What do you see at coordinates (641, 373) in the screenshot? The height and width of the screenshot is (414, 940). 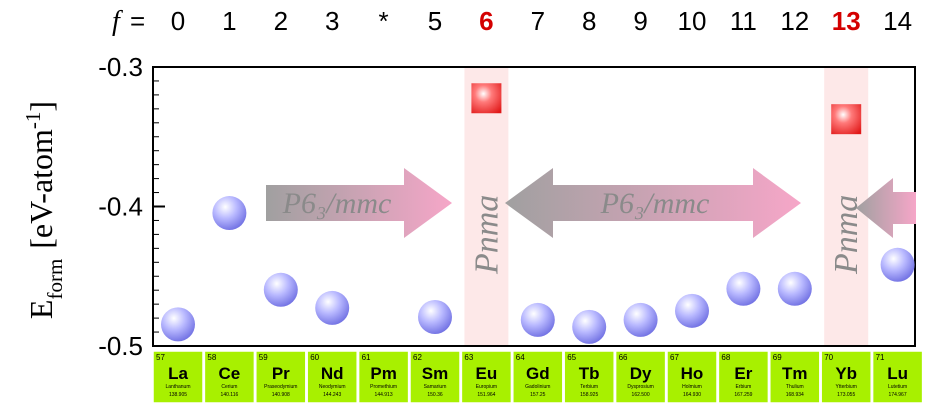 I see `element-symbol: Dy` at bounding box center [641, 373].